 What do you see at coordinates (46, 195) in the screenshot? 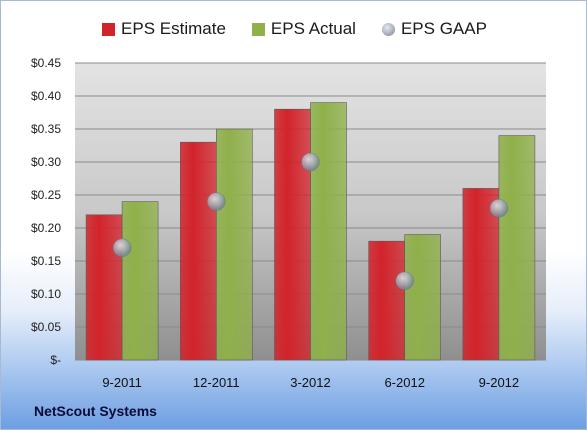
I see `y-tick-label: $0.25` at bounding box center [46, 195].